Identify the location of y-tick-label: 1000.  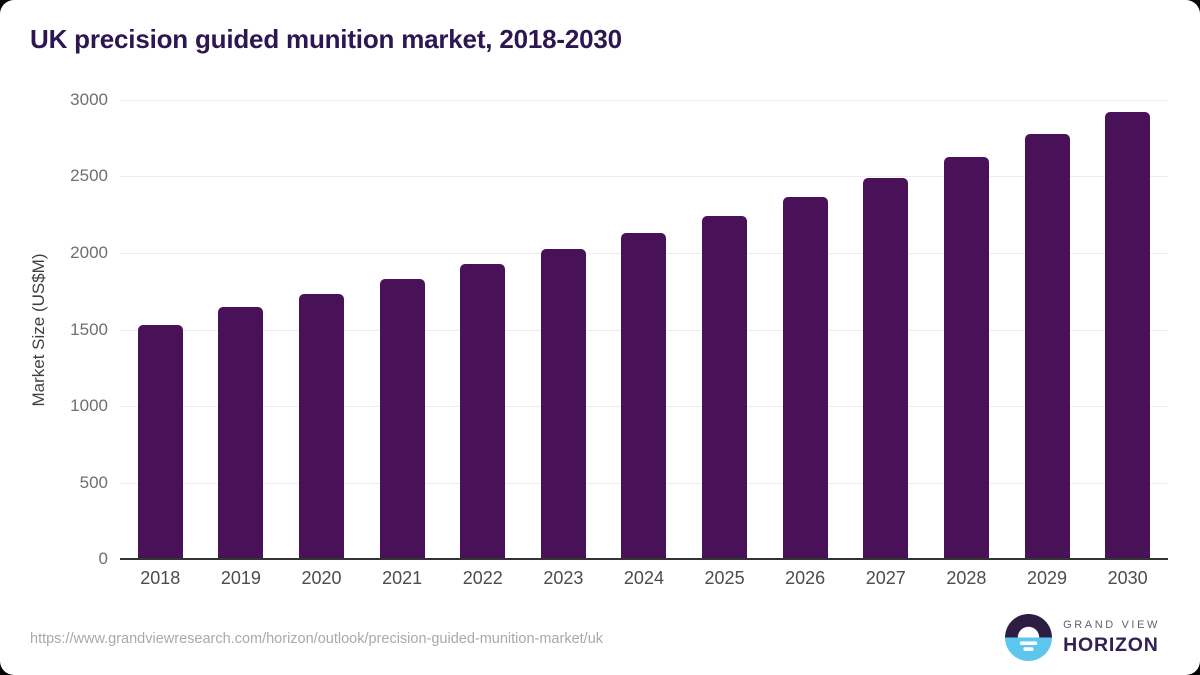
(89, 405).